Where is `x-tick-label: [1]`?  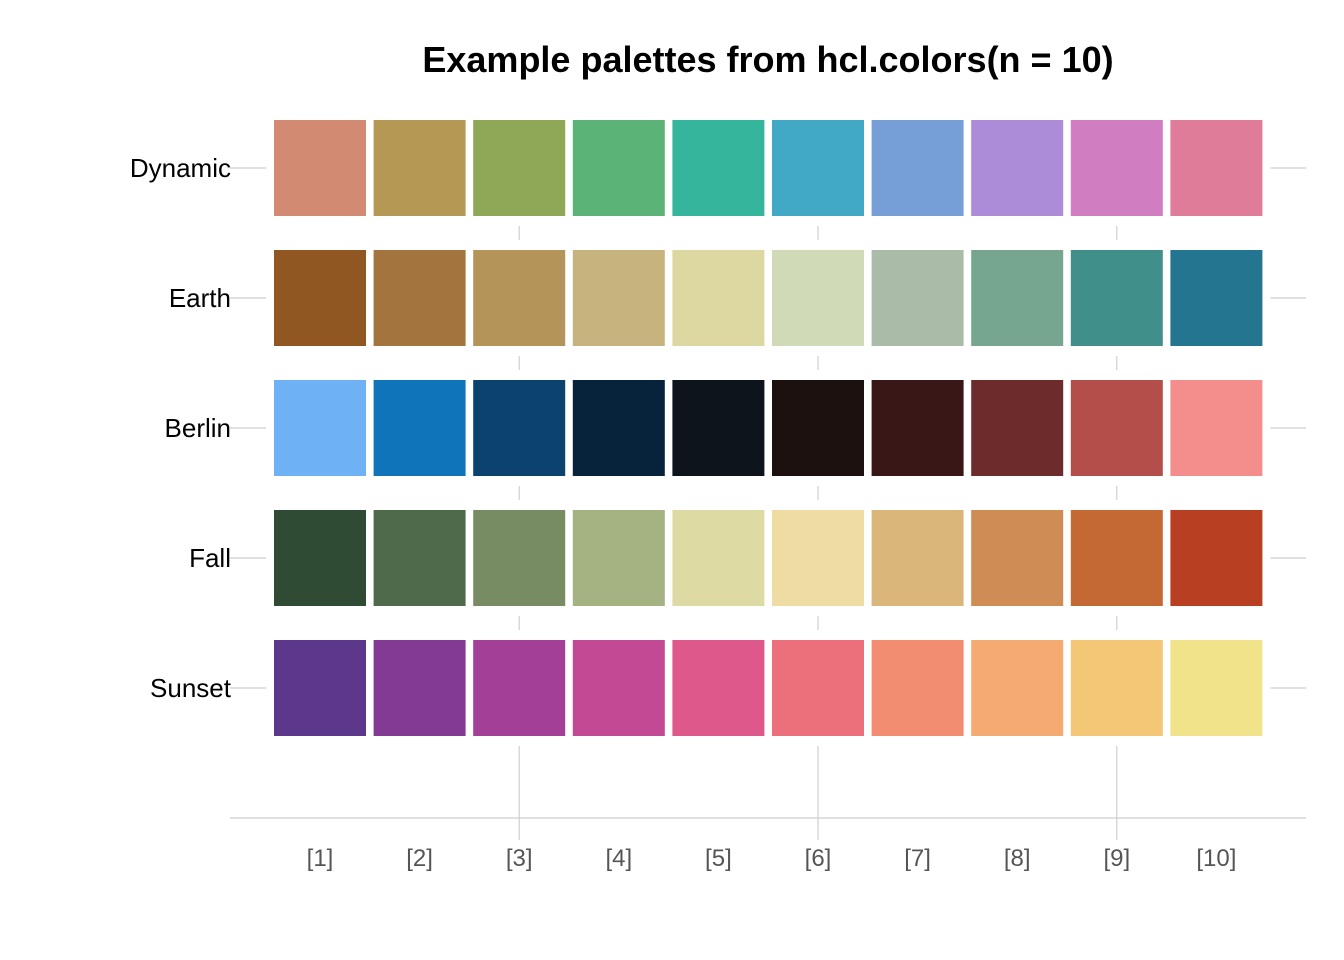 x-tick-label: [1] is located at coordinates (320, 858).